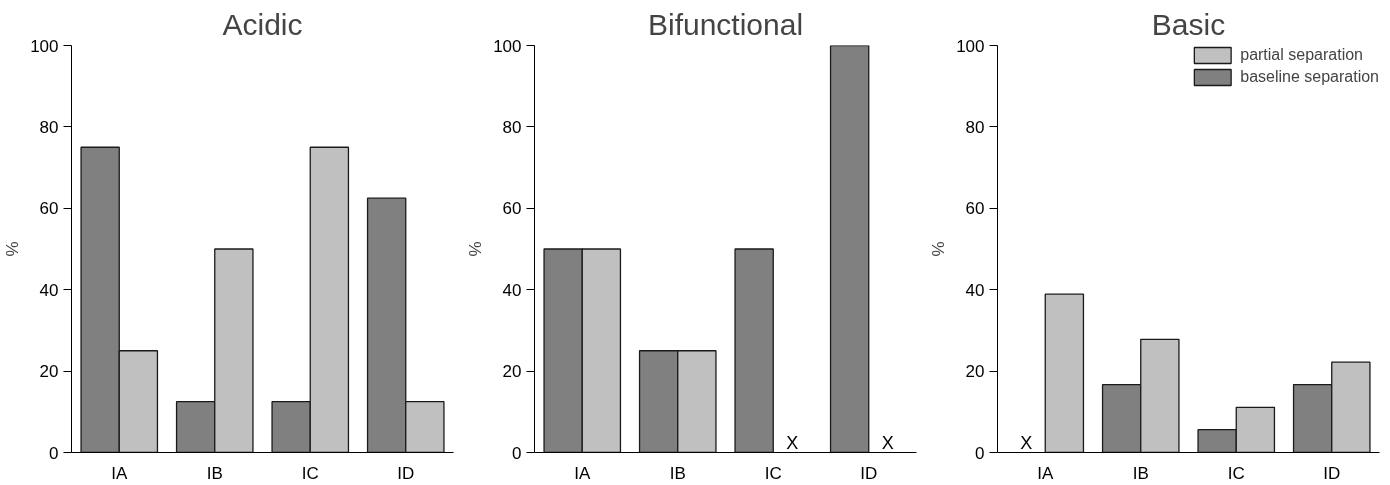 This screenshot has height=485, width=1390. Describe the element at coordinates (725, 24) in the screenshot. I see `chart-title: Bifunctional` at that location.